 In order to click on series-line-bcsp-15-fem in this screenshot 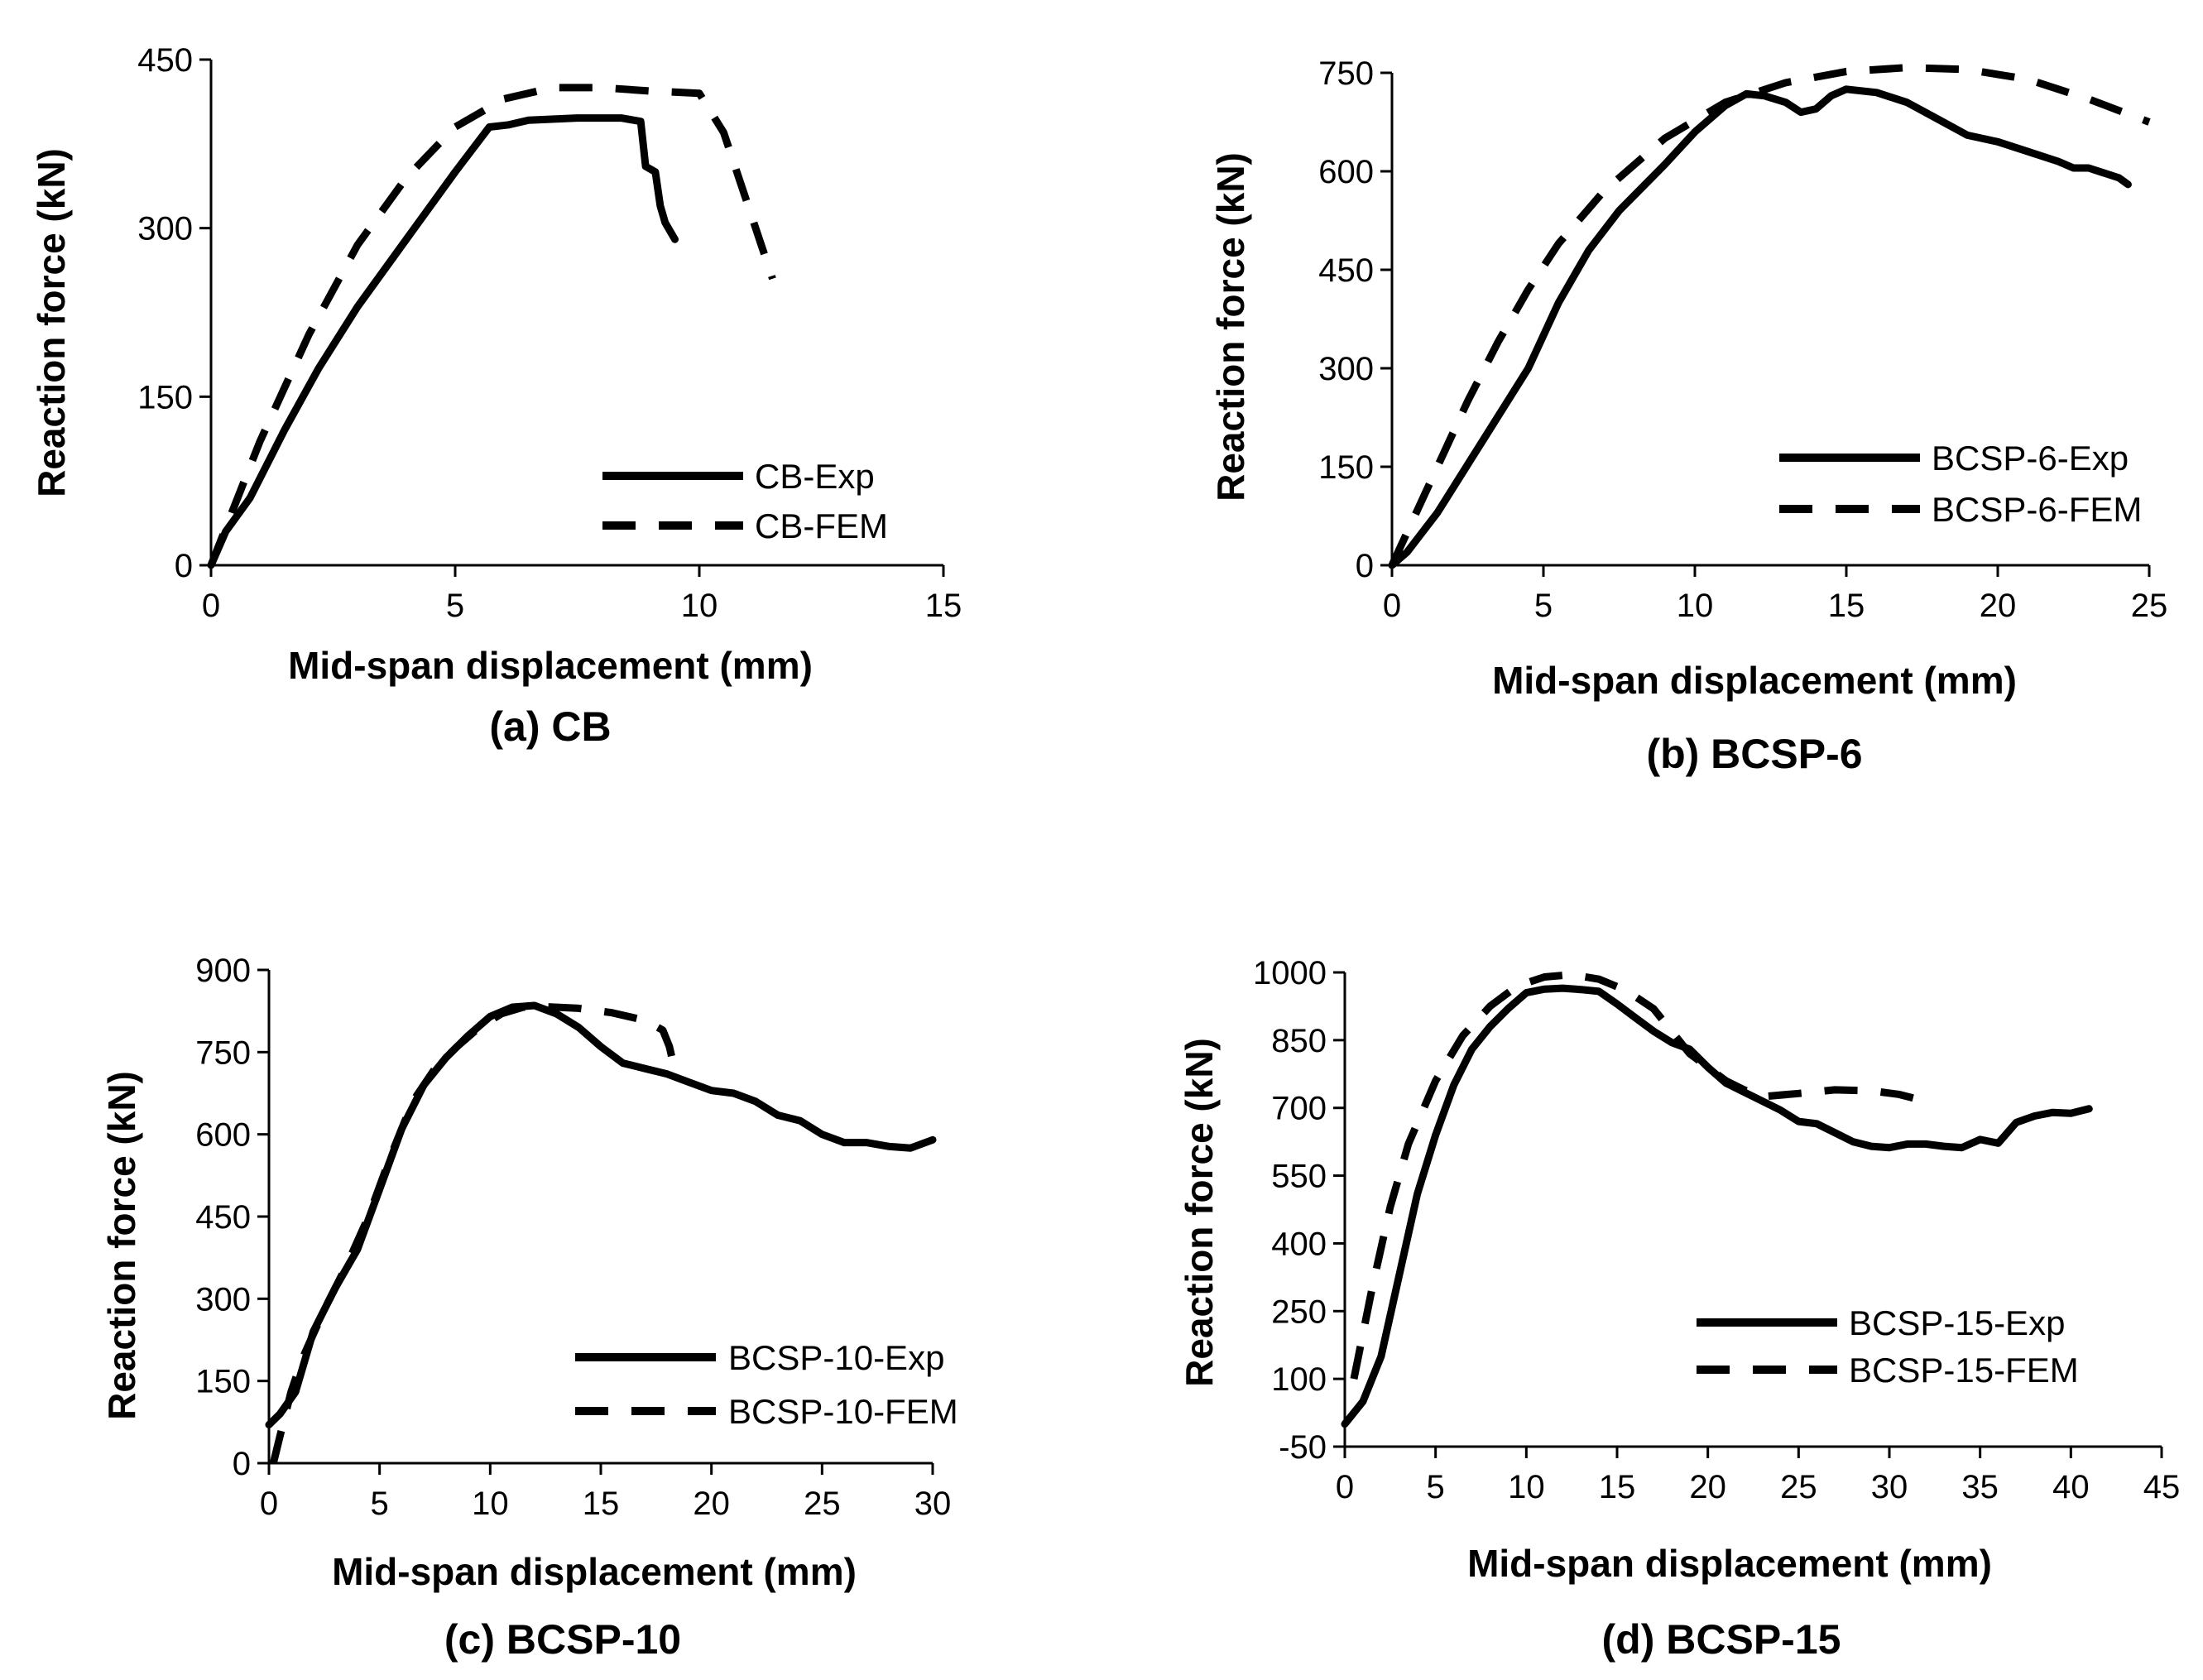, I will do `click(1633, 1175)`.